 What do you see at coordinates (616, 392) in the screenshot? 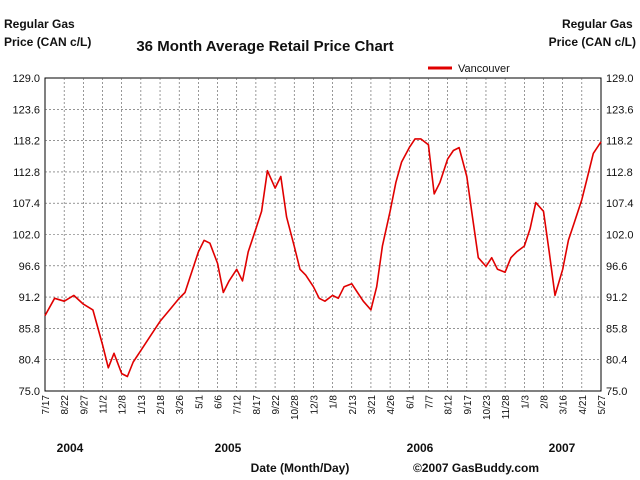
I see `y-tick-label-right: 75.0` at bounding box center [616, 392].